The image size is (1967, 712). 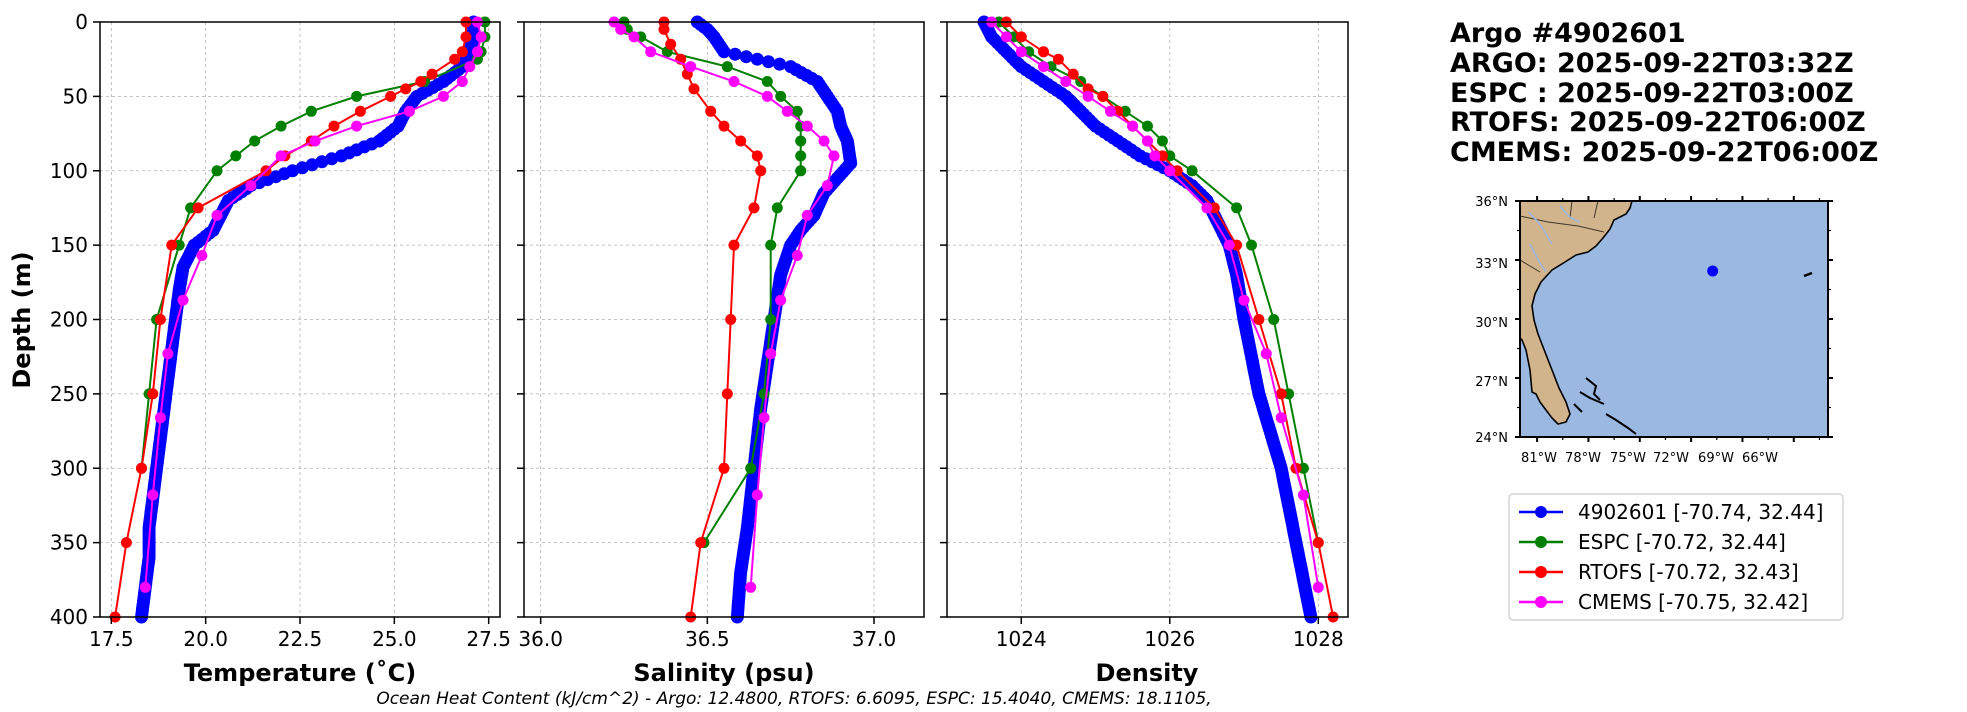 What do you see at coordinates (1169, 639) in the screenshot?
I see `x-tick-label: 1026` at bounding box center [1169, 639].